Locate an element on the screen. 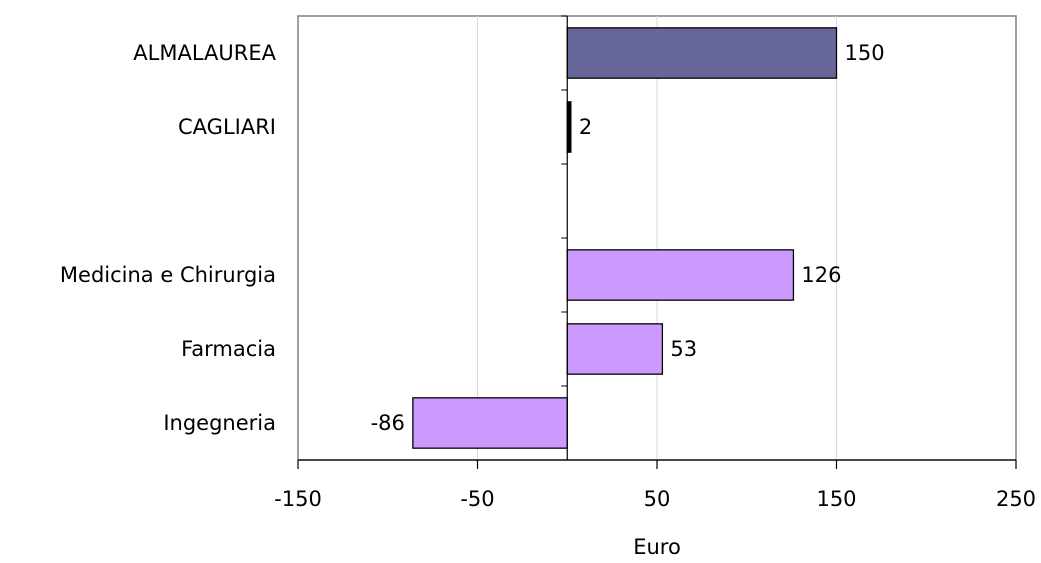 The width and height of the screenshot is (1041, 563). category-label: Ingegneria is located at coordinates (219, 423).